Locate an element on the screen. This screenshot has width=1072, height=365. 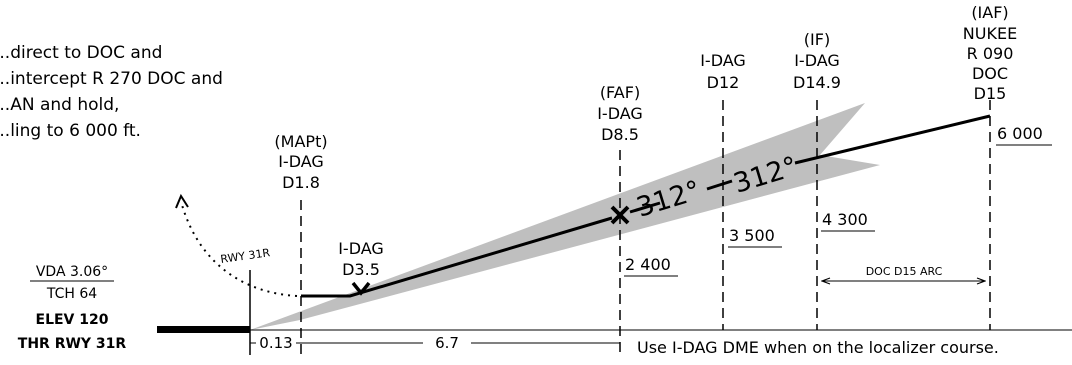
d12-altitude: 3 500 is located at coordinates (752, 235).